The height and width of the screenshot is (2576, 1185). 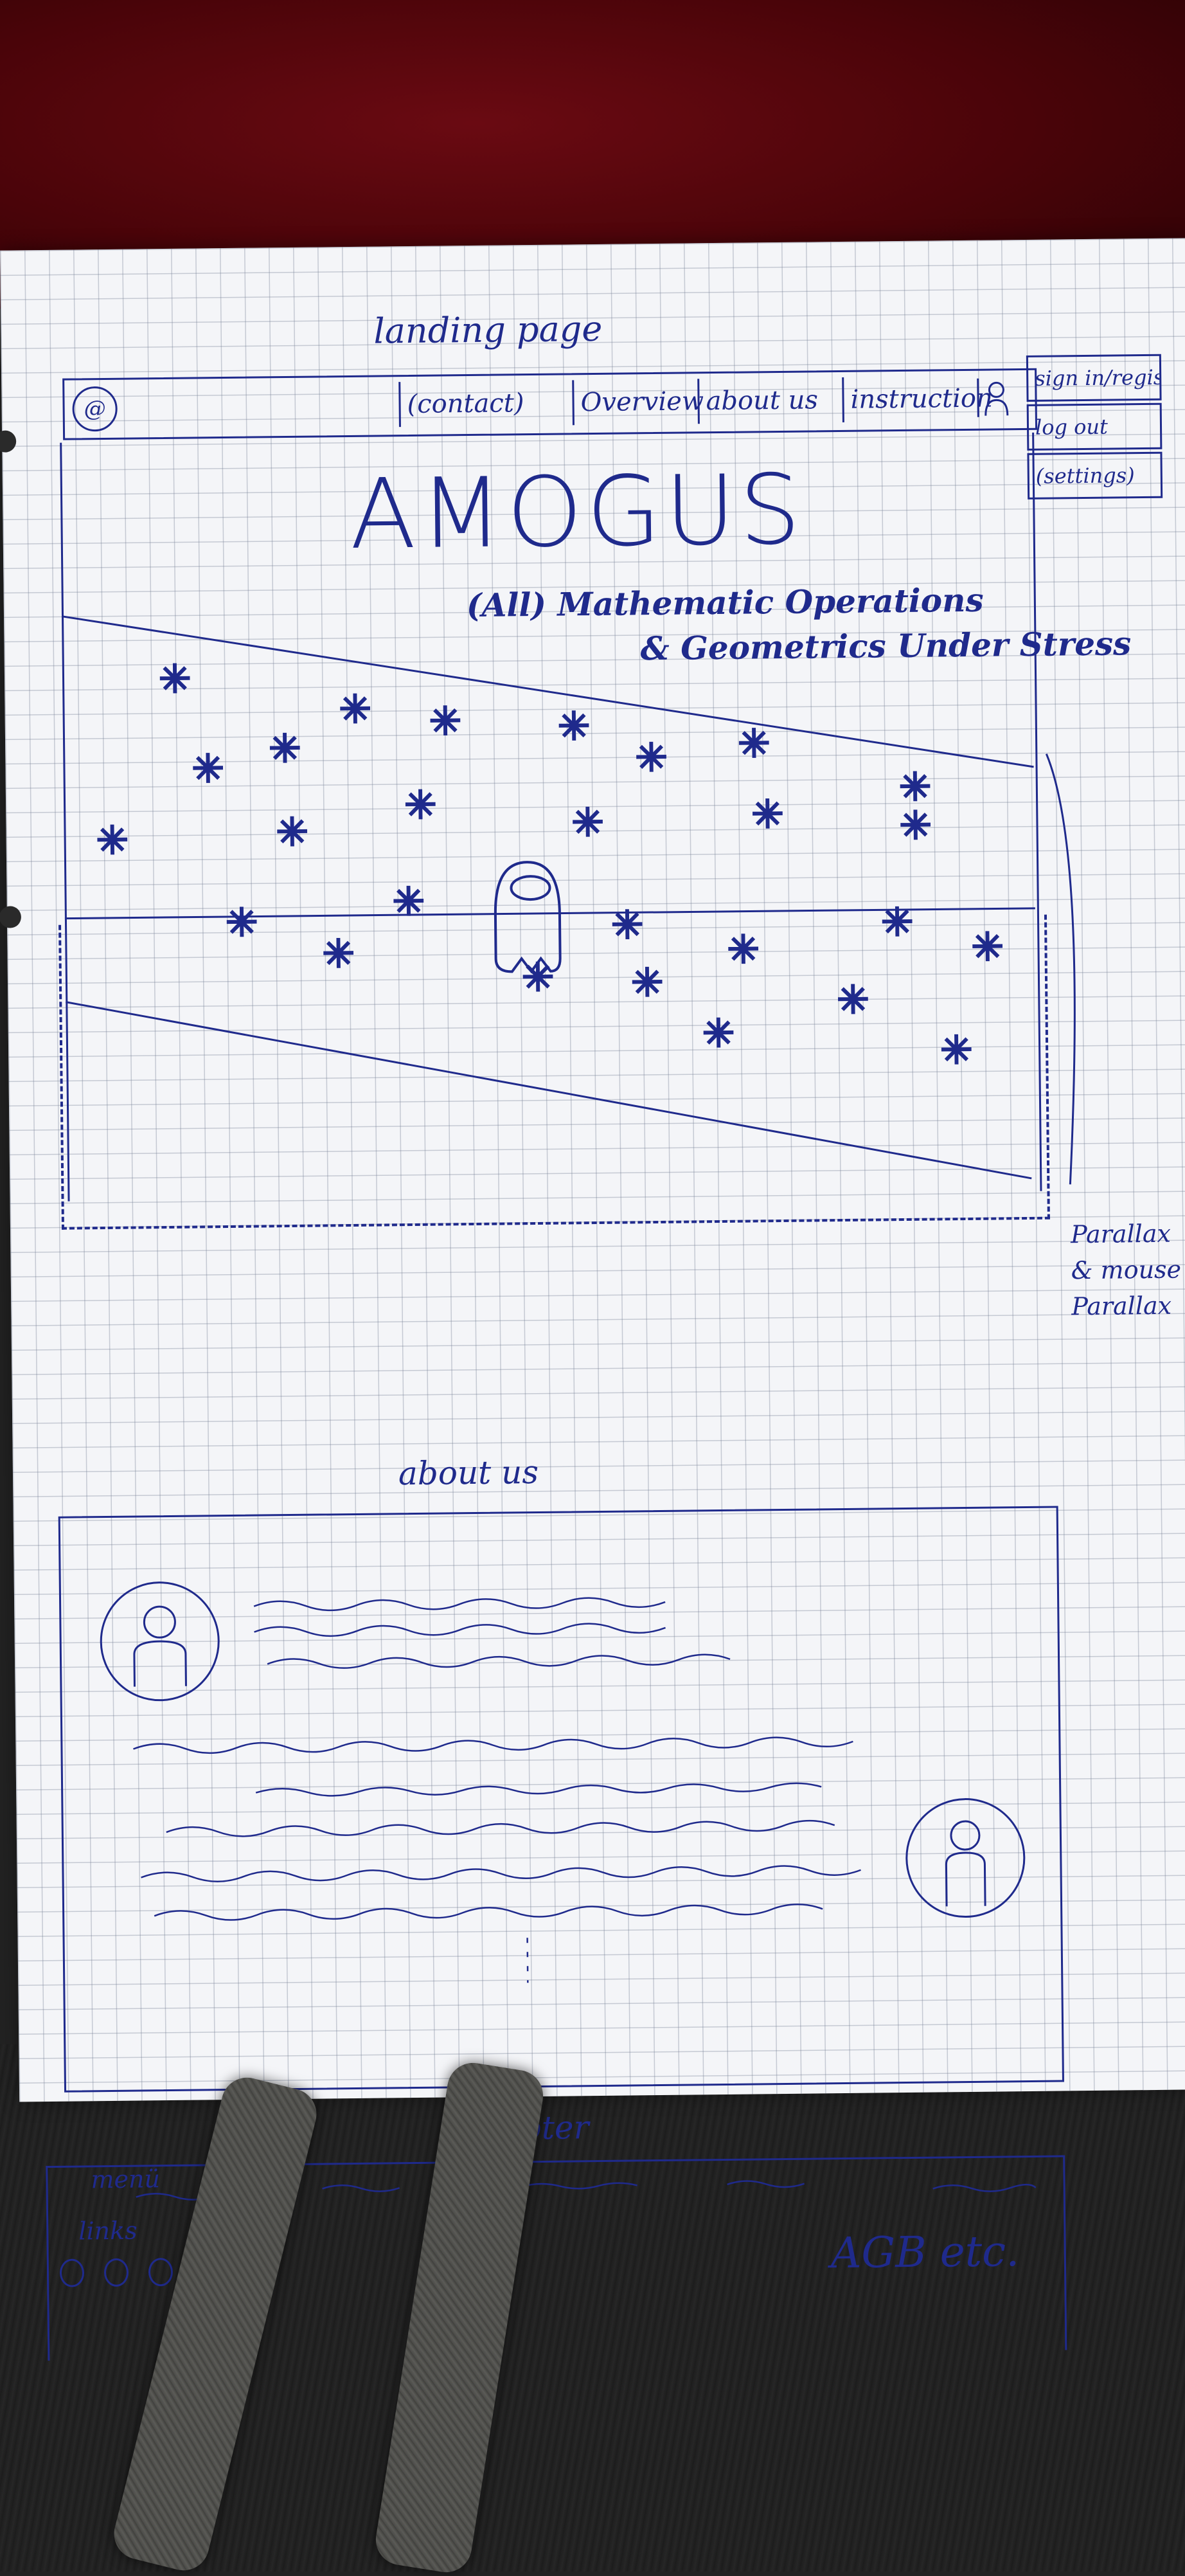 I want to click on parallax-section, so click(x=554, y=1072).